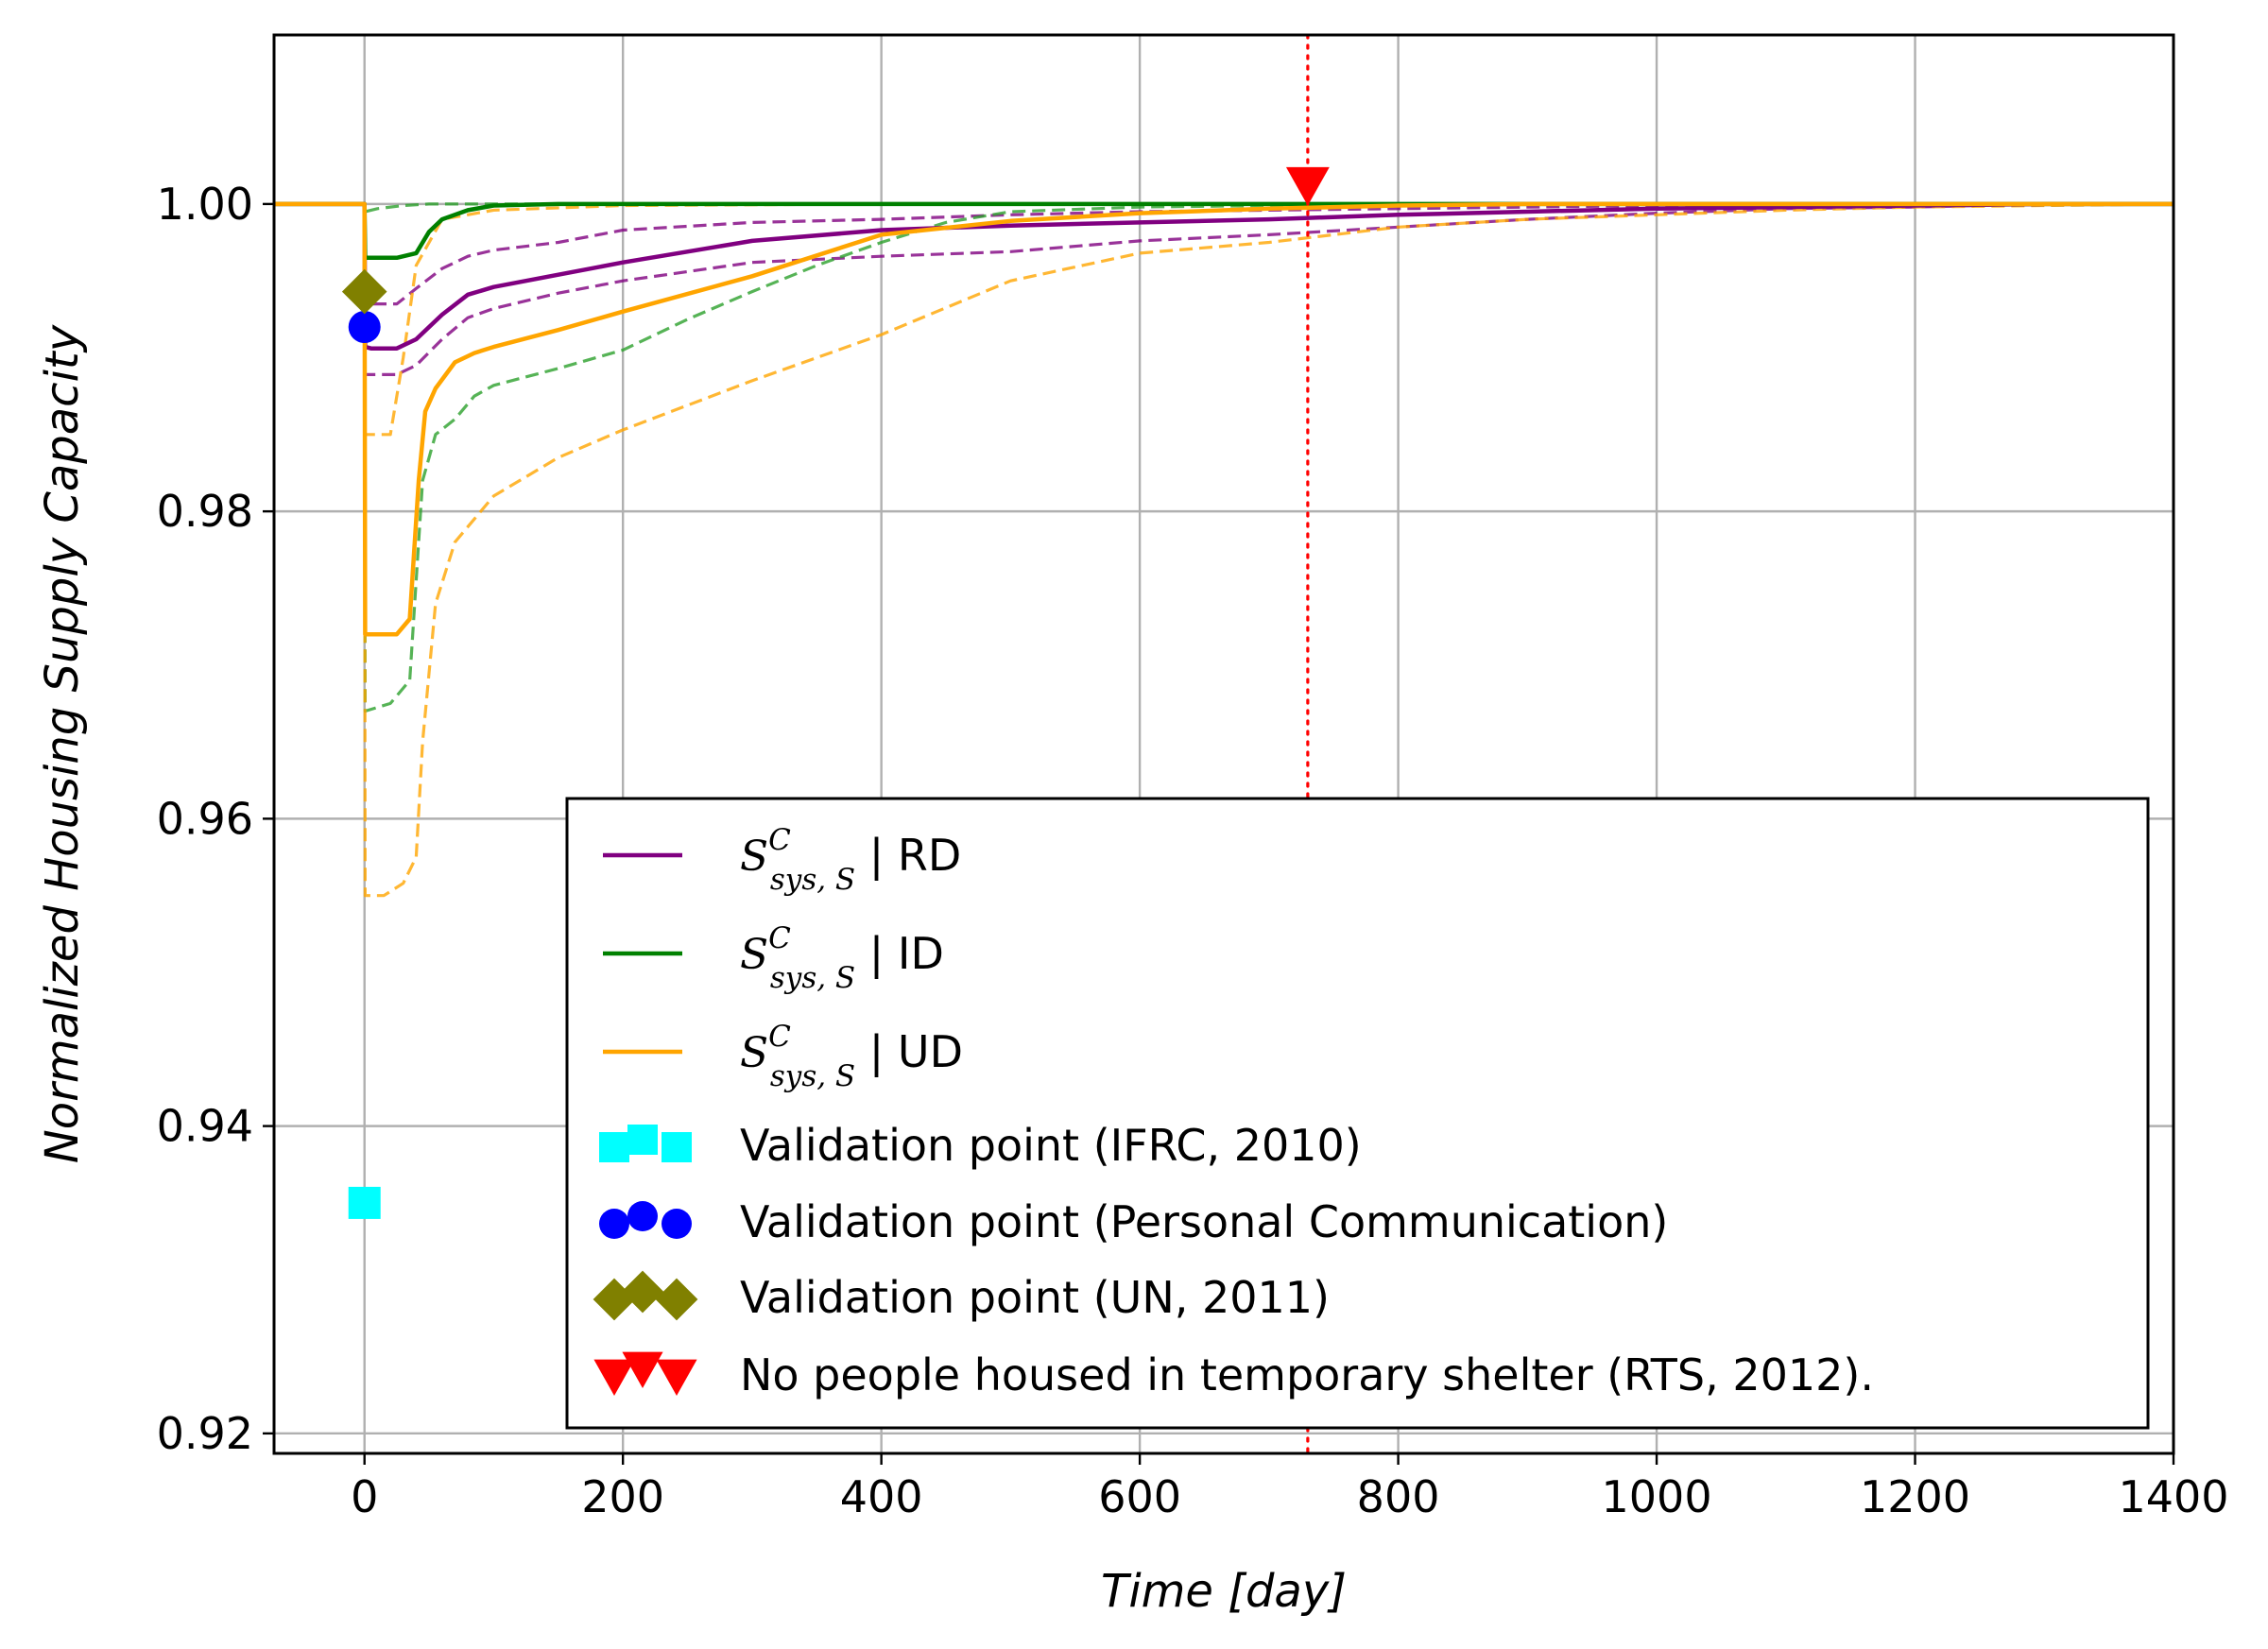 The image size is (2268, 1649). Describe the element at coordinates (364, 1497) in the screenshot. I see `x-tick-label: 0` at that location.